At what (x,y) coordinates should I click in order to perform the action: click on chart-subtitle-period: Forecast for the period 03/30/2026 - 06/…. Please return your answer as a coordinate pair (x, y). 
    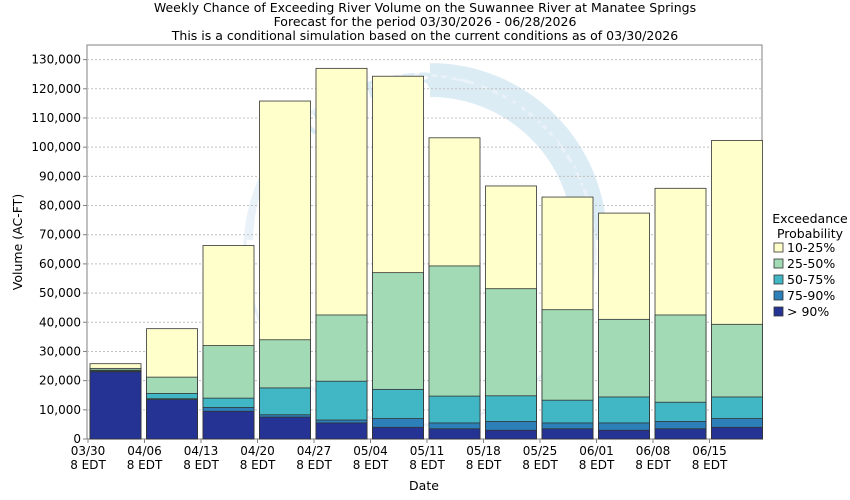
    Looking at the image, I should click on (425, 21).